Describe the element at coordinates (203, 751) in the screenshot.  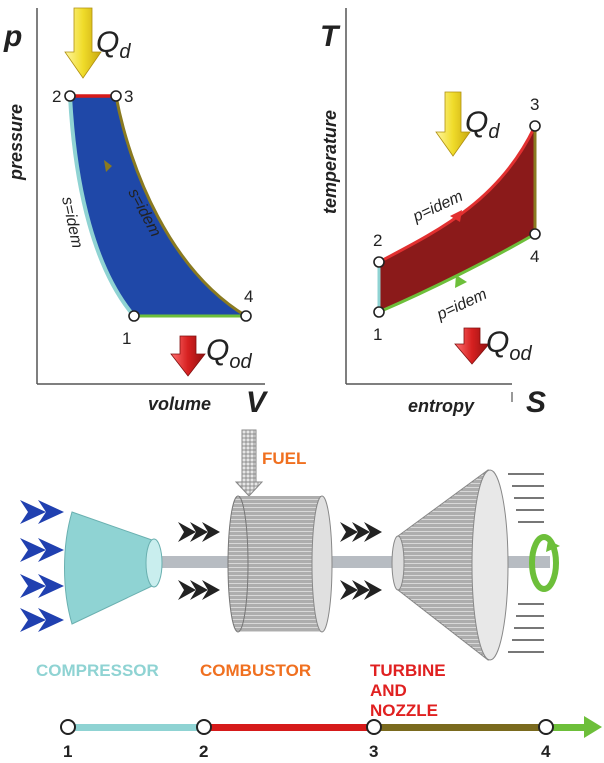
I see `station-label-2: 2` at that location.